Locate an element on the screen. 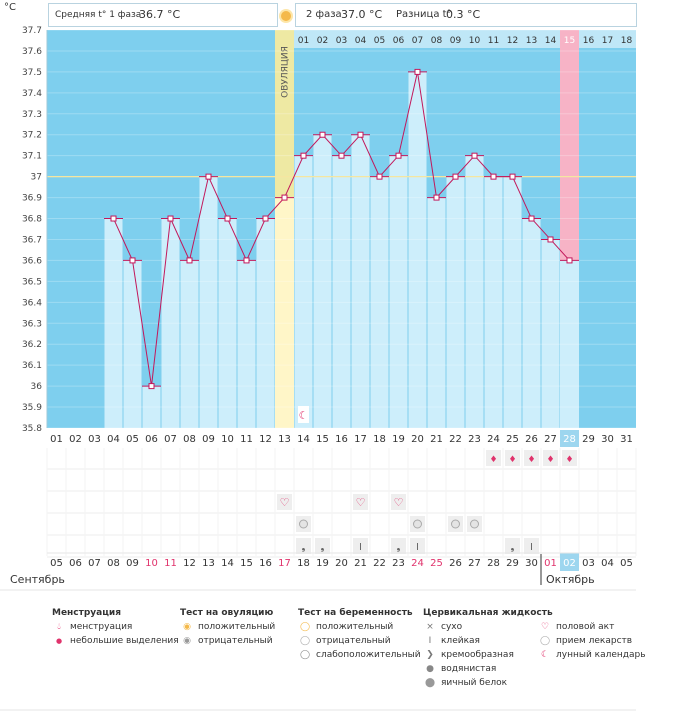 The image size is (675, 713). cycle-day-label: 05 is located at coordinates (132, 439).